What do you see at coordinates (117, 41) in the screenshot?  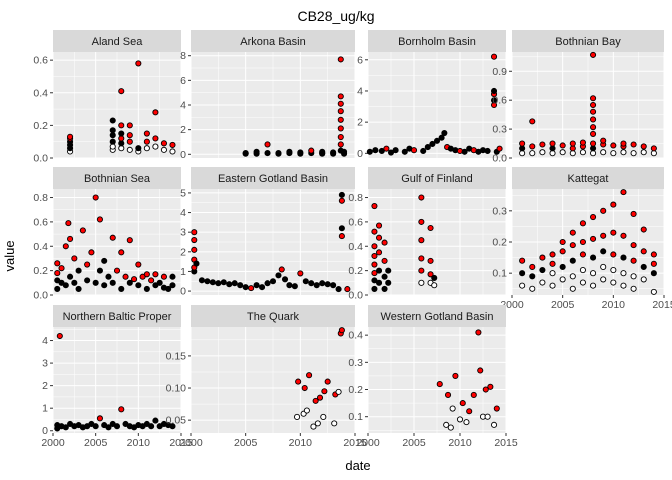 I see `strip-aland-sea` at bounding box center [117, 41].